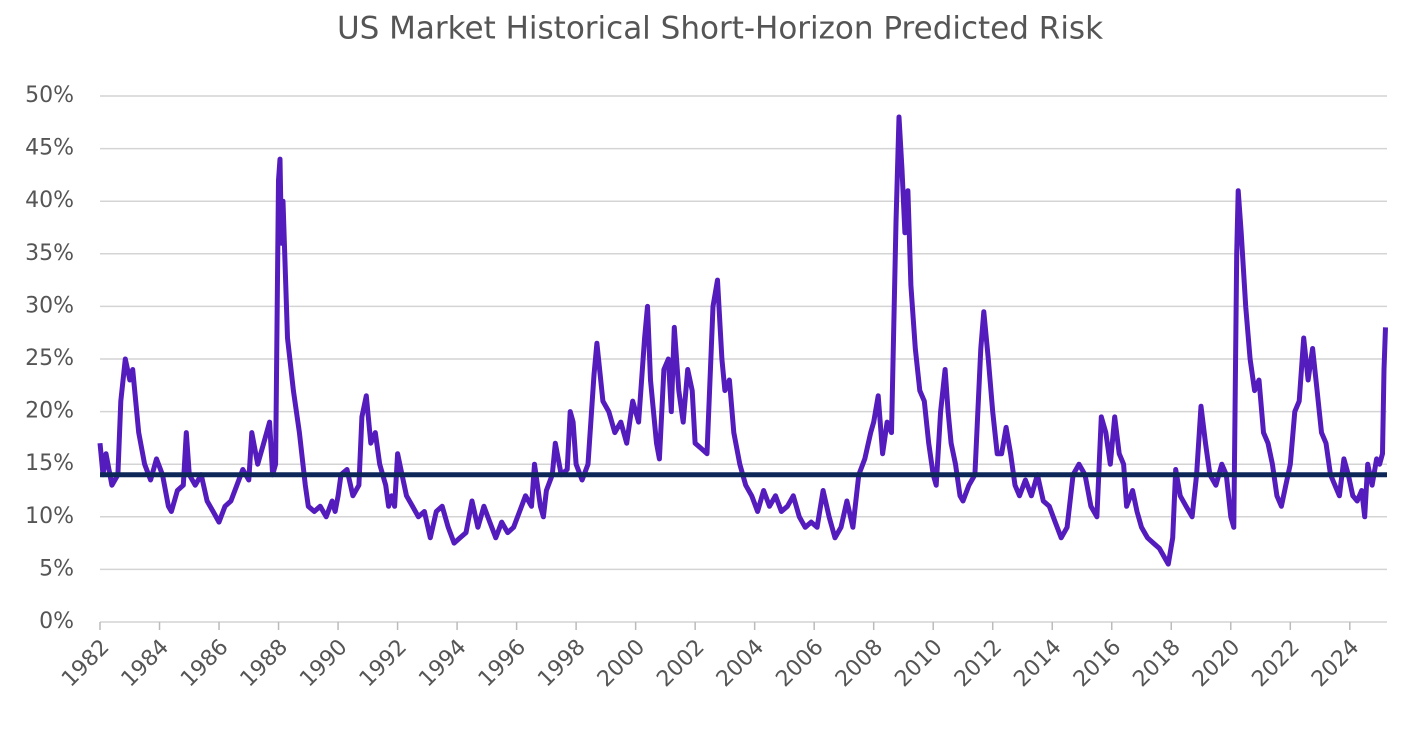  What do you see at coordinates (56, 621) in the screenshot?
I see `y-tick-label: 0%` at bounding box center [56, 621].